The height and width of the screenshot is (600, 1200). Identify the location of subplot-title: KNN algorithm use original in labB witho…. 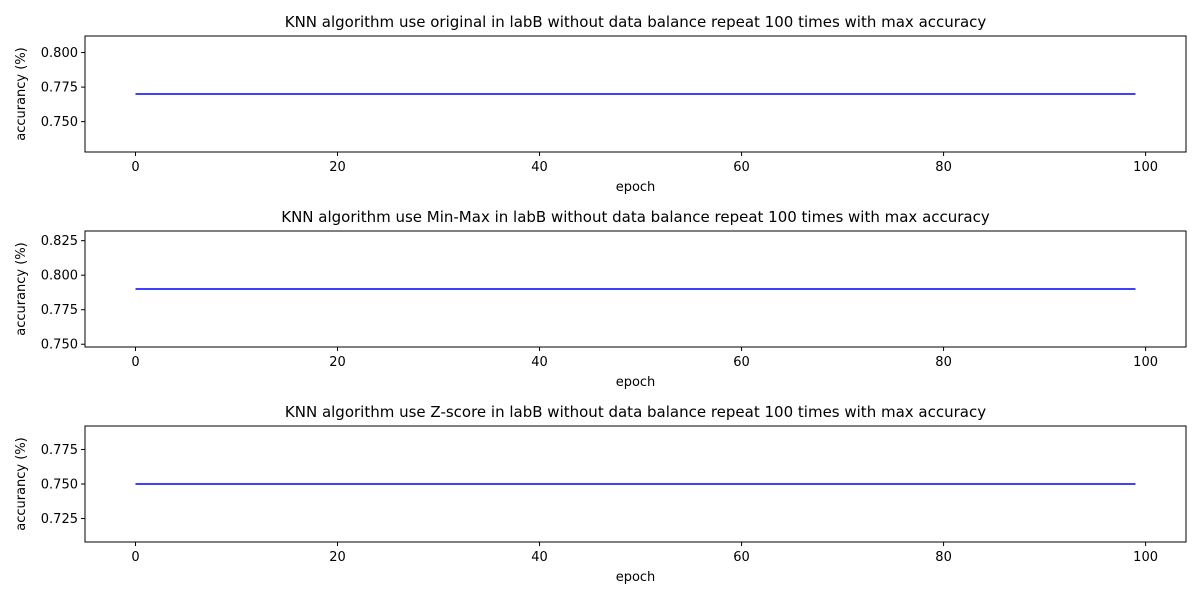
(636, 22).